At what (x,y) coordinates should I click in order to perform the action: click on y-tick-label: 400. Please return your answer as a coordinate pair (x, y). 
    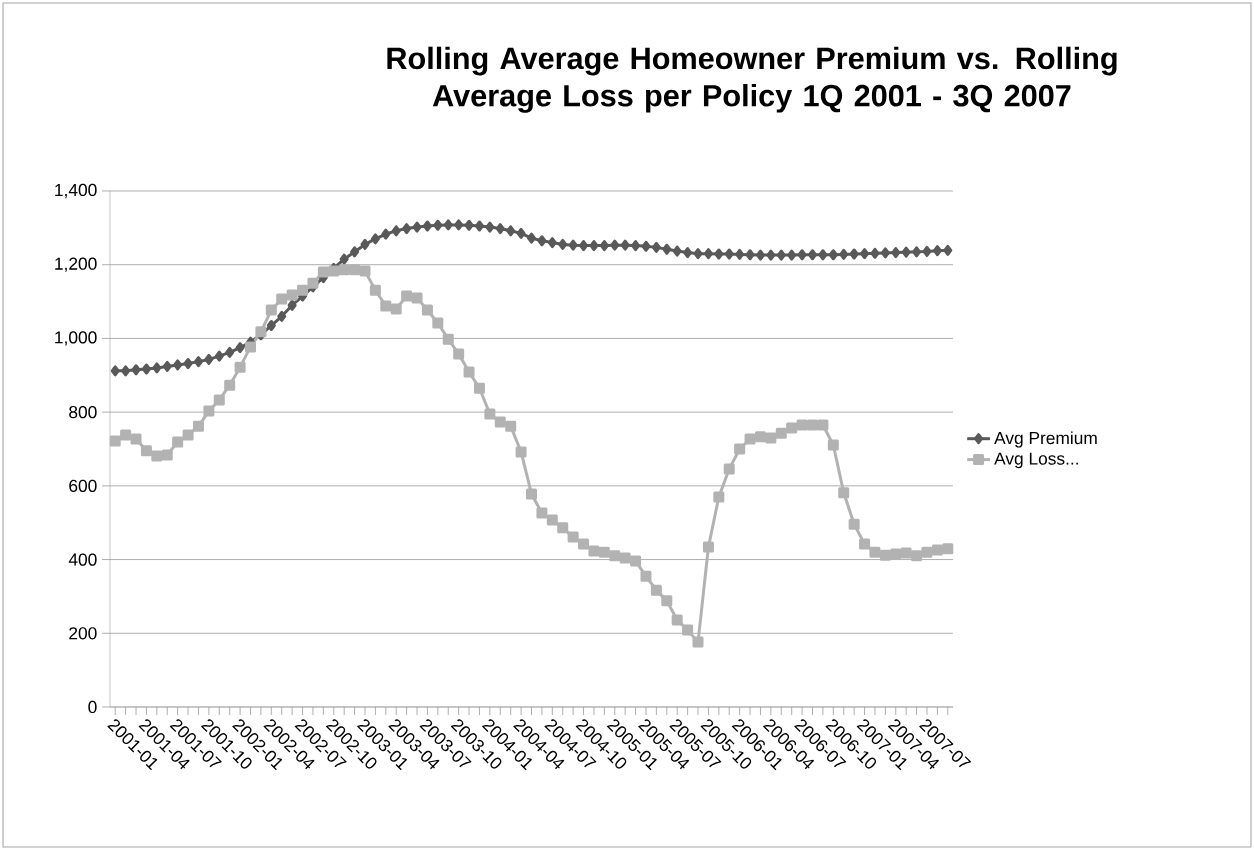
    Looking at the image, I should click on (82, 559).